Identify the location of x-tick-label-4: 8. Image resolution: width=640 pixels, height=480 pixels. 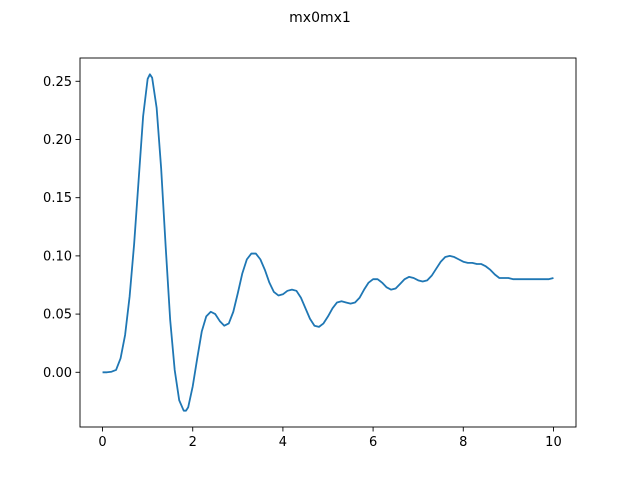
(463, 442).